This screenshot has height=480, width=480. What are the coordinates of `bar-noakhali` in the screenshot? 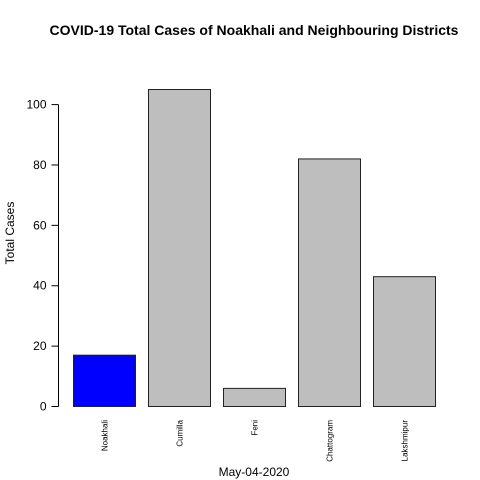 It's located at (104, 380).